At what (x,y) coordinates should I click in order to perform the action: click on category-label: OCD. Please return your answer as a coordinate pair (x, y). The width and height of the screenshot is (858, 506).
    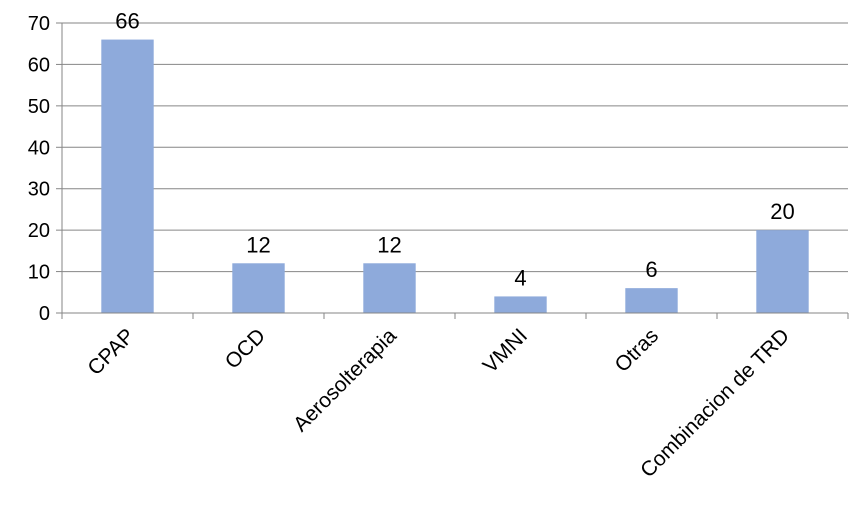
    Looking at the image, I should click on (245, 348).